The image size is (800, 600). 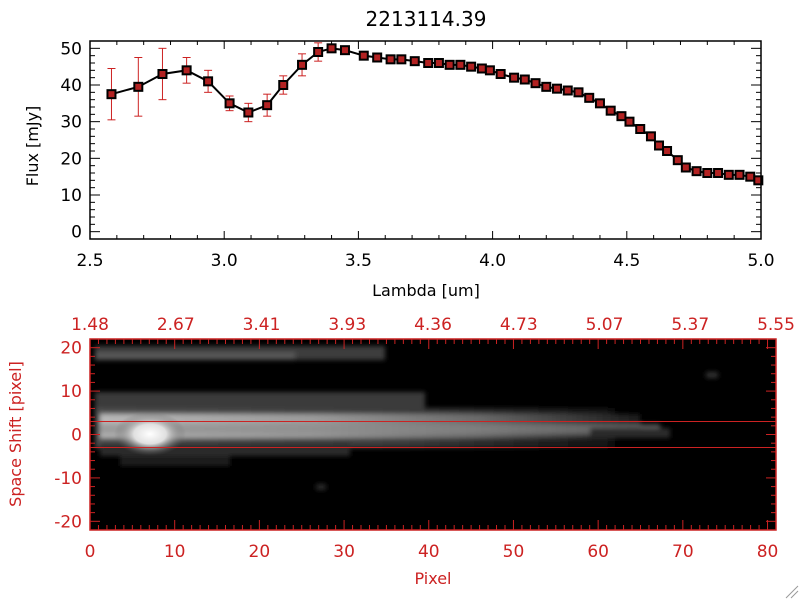 What do you see at coordinates (68, 522) in the screenshot?
I see `y-tick-label: -20` at bounding box center [68, 522].